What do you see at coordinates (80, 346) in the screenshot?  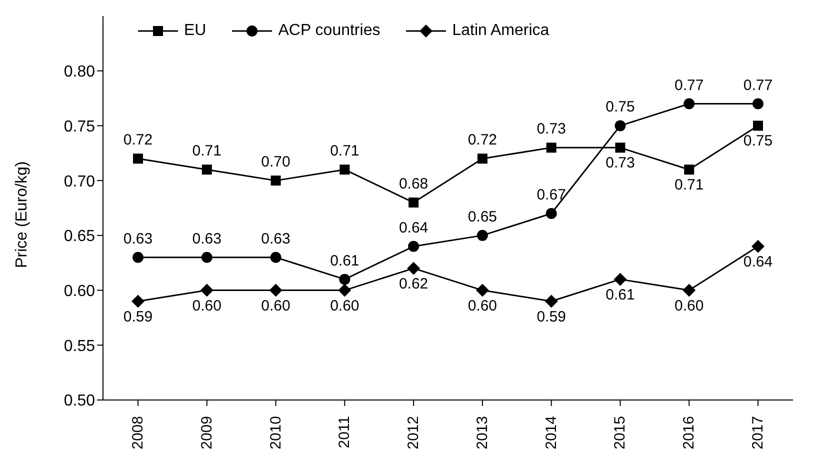 I see `y-tick-label: 0.55` at bounding box center [80, 346].